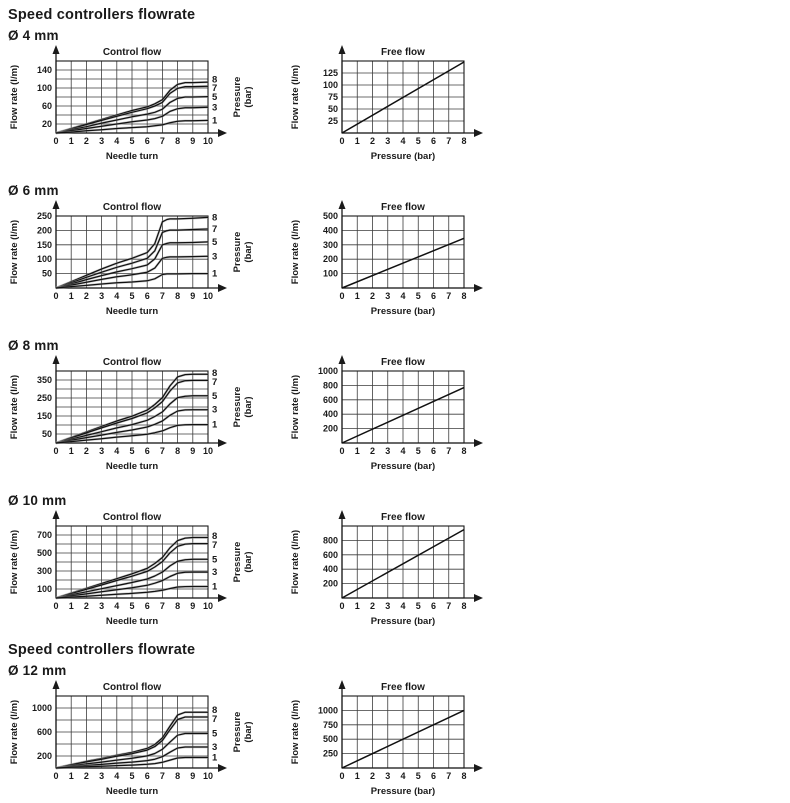 Image resolution: width=790 pixels, height=803 pixels. Describe the element at coordinates (37, 500) in the screenshot. I see `section-label: Ø 10 mm` at that location.